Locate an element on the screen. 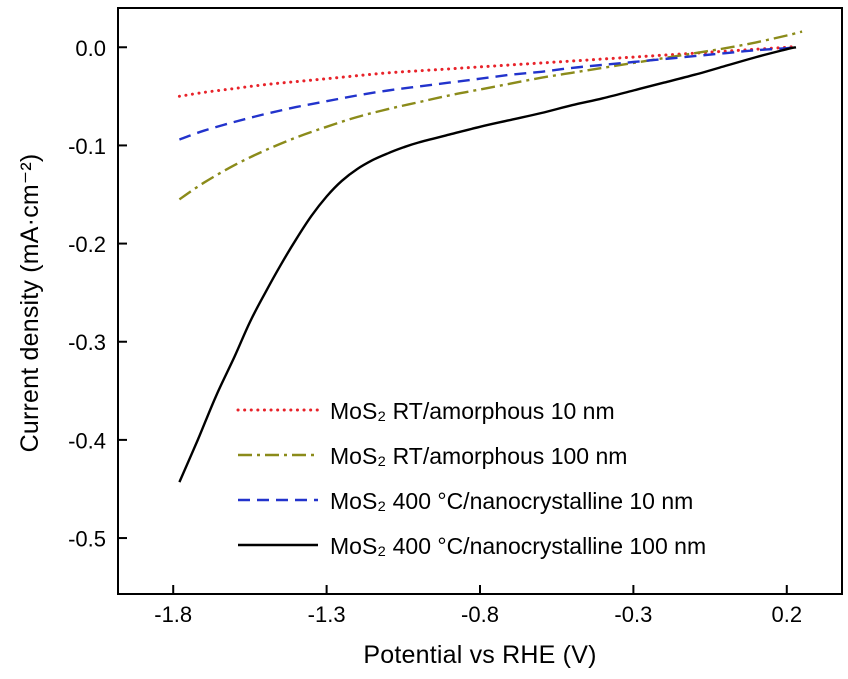 The height and width of the screenshot is (679, 848). y-tick-label: -0.2 is located at coordinates (87, 244).